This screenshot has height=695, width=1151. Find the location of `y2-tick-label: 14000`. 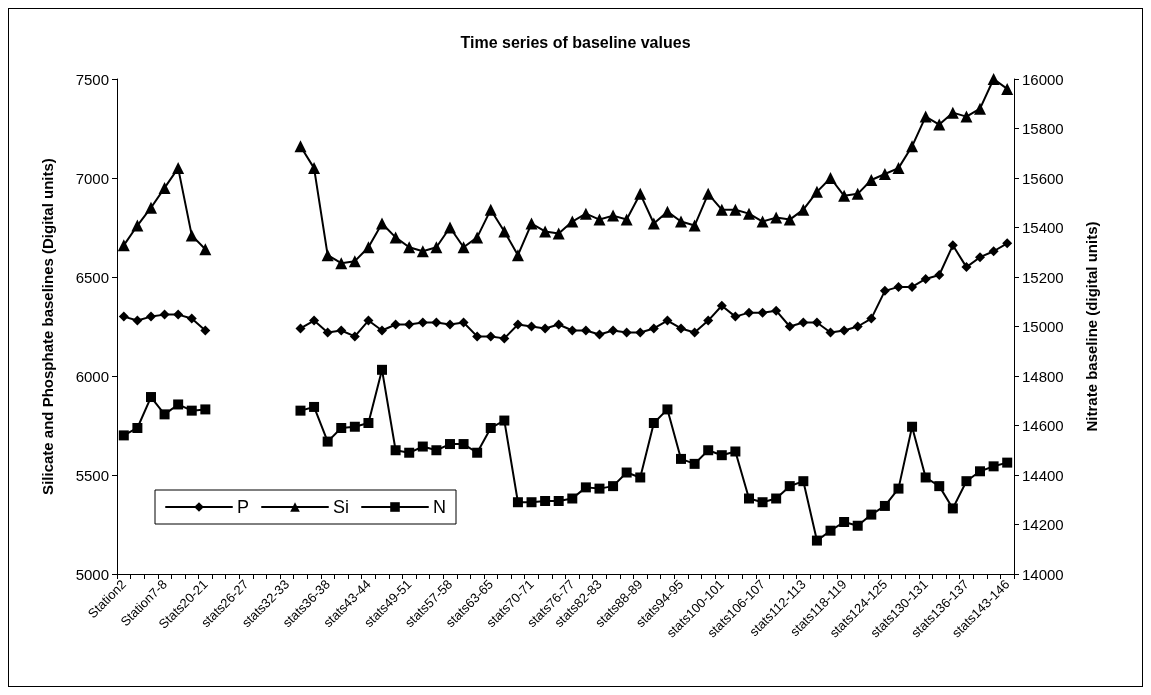

y2-tick-label: 14000 is located at coordinates (1043, 574).